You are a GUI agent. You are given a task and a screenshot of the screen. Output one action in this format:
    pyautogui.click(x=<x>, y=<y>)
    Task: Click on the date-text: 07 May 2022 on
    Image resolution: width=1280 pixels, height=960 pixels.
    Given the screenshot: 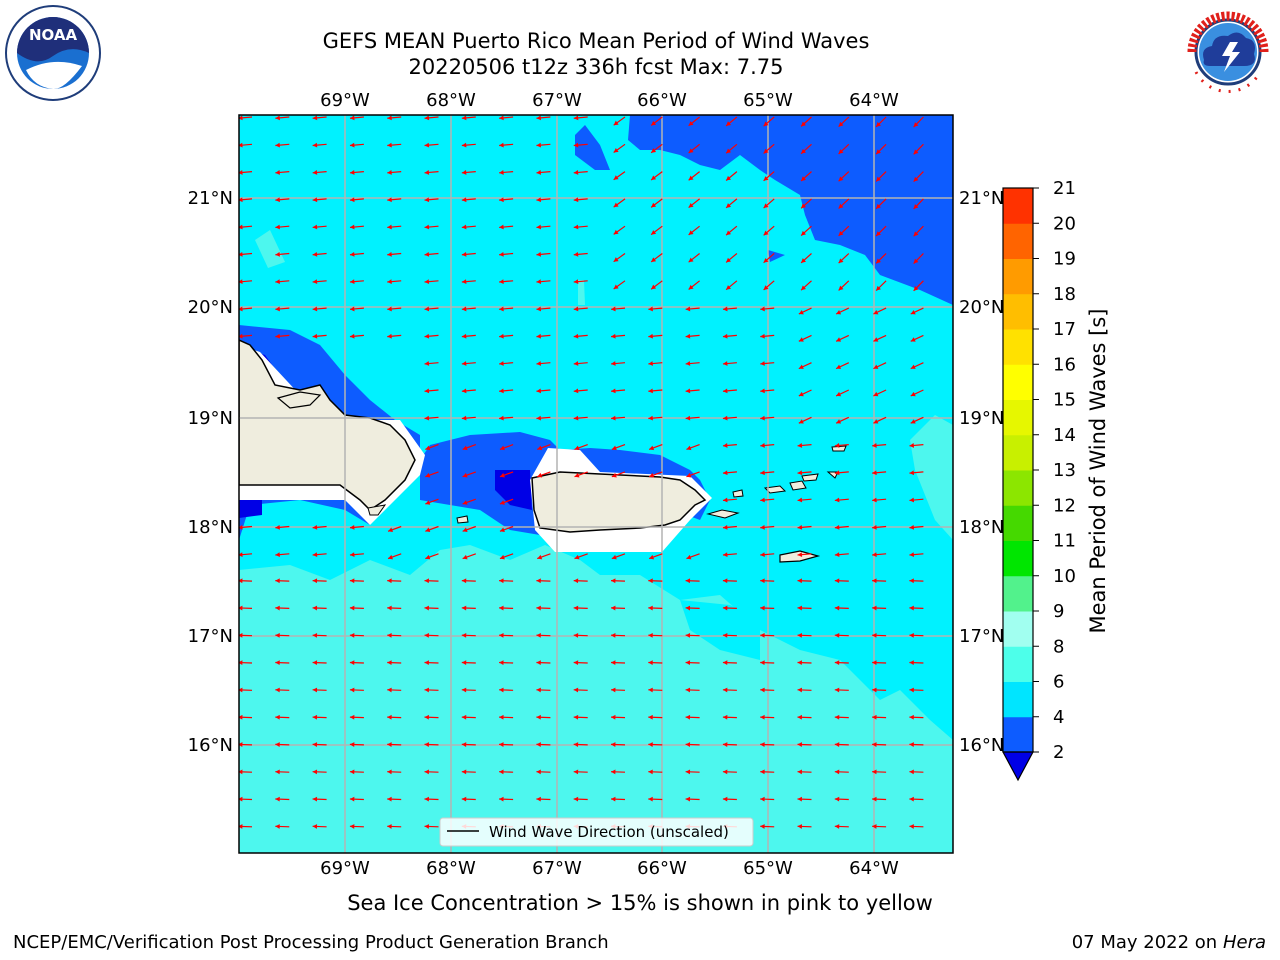 What is the action you would take?
    pyautogui.click(x=1144, y=942)
    